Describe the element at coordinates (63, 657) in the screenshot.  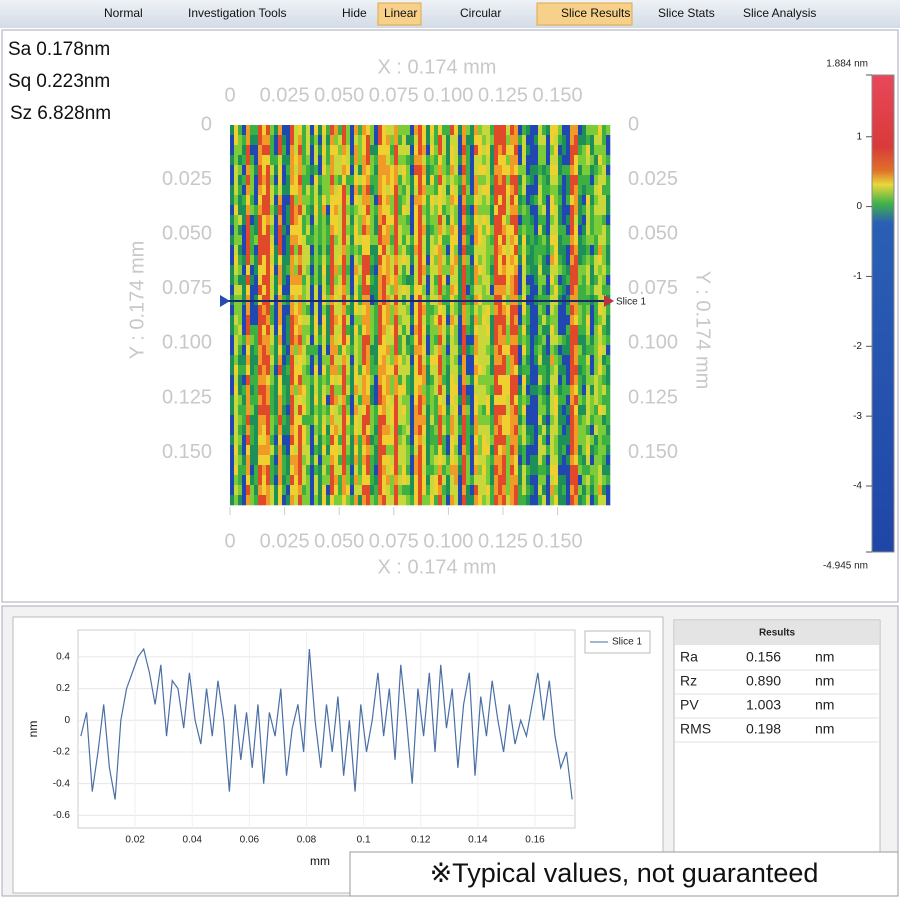
I see `y-tick-label: 0.4` at that location.